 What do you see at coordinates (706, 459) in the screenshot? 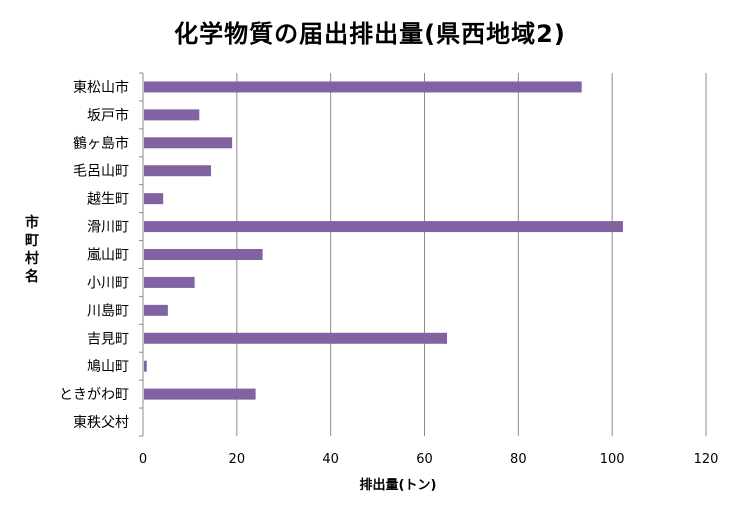
I see `x-tick-label: 120` at bounding box center [706, 459].